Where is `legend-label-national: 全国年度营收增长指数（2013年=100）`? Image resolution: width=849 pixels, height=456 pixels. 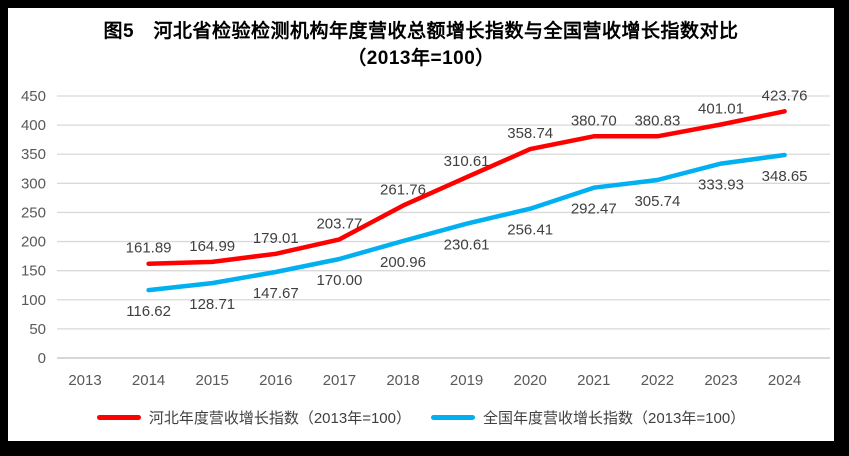 legend-label-national: 全国年度营收增长指数（2013年=100） is located at coordinates (614, 418).